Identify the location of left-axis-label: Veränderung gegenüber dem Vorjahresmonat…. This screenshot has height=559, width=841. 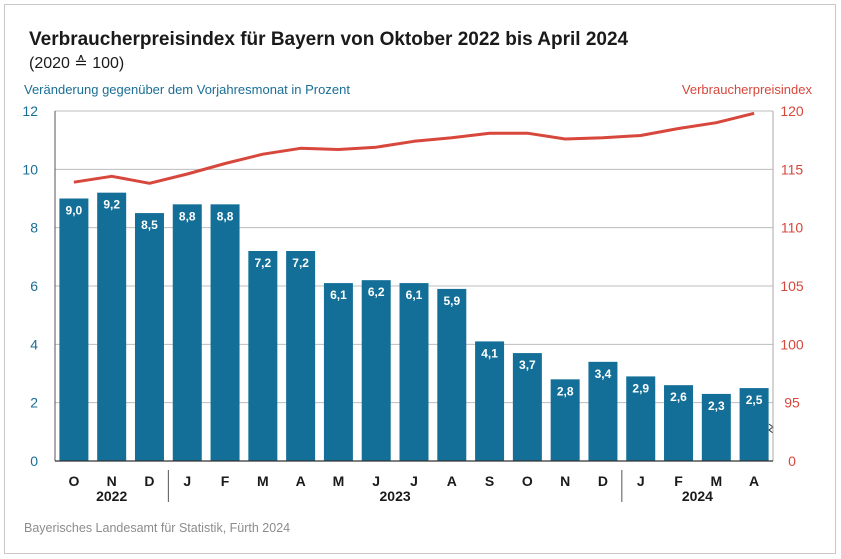
(187, 89).